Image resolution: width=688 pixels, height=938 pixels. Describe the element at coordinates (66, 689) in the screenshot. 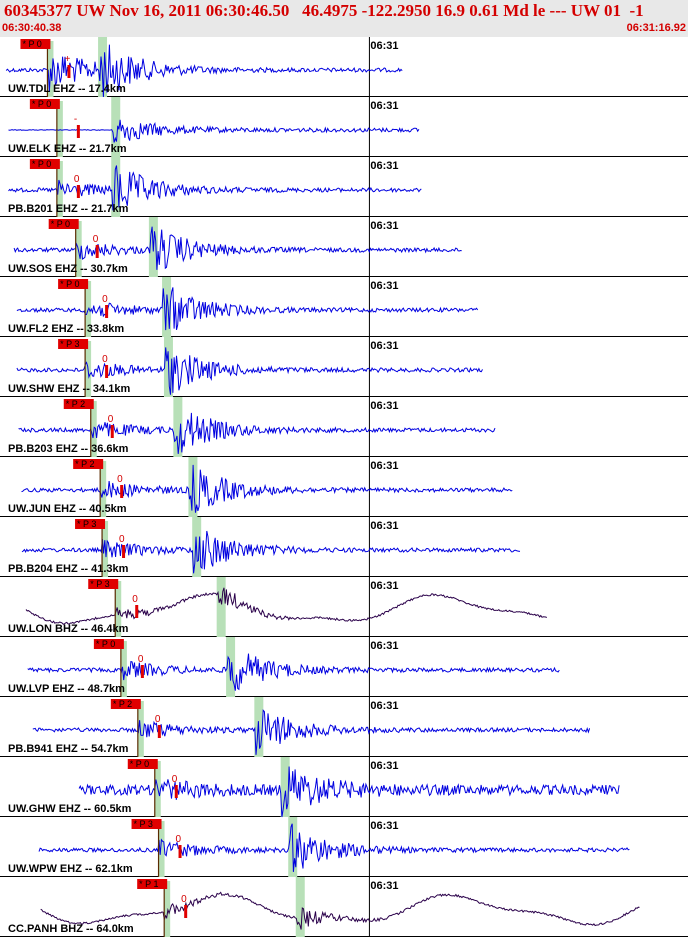

I see `station-label: UW.LVP EHZ -- 48.7km` at that location.